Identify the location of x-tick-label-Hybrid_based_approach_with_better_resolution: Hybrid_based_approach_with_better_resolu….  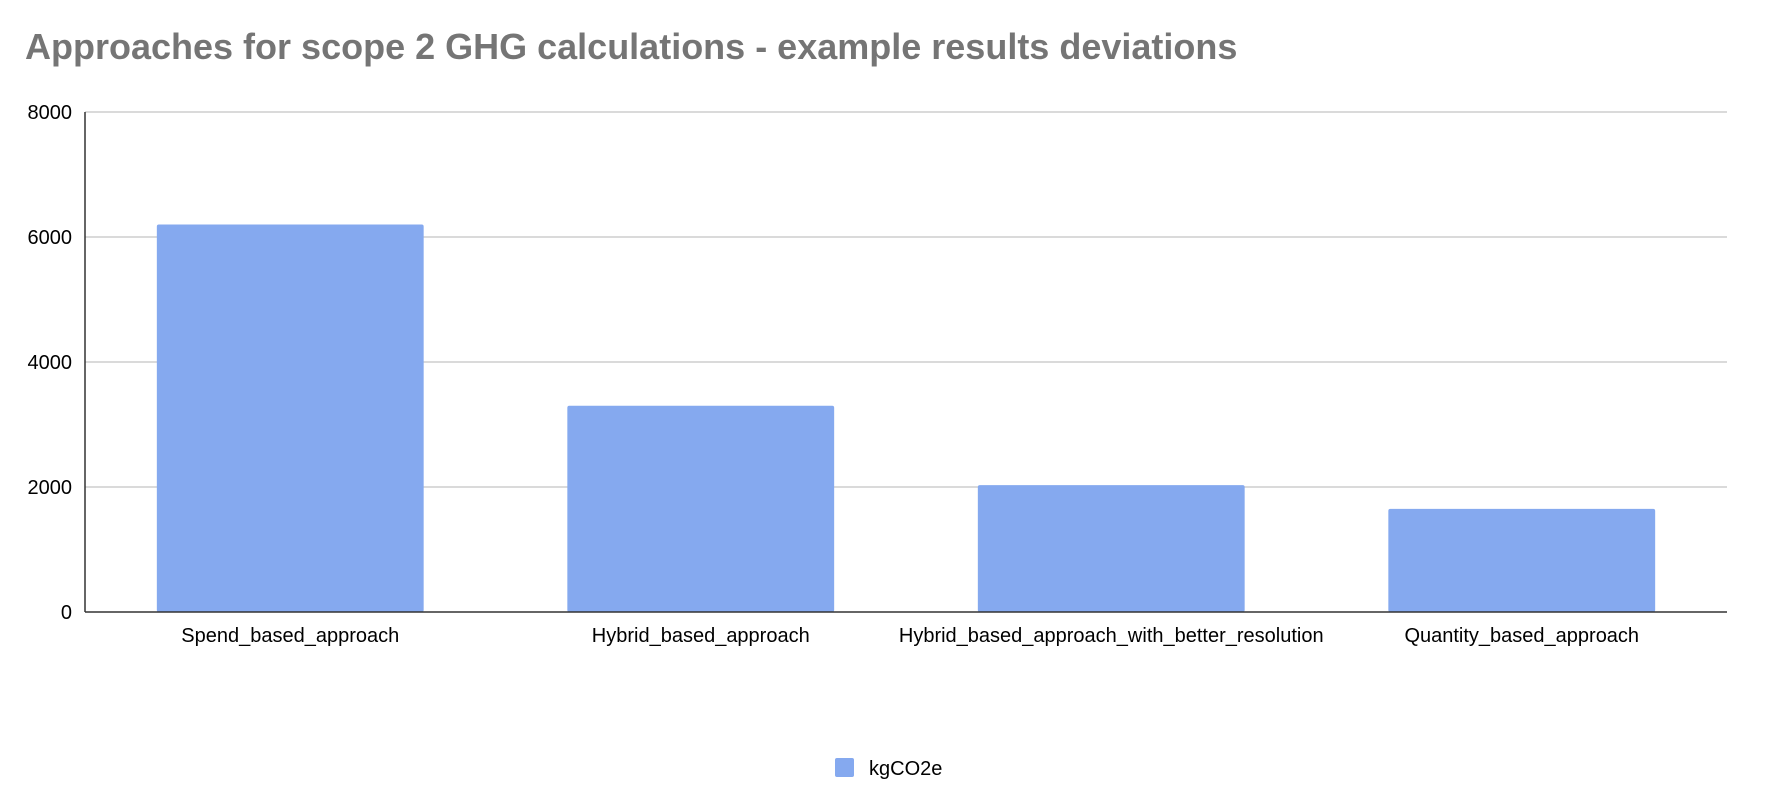
(1111, 636).